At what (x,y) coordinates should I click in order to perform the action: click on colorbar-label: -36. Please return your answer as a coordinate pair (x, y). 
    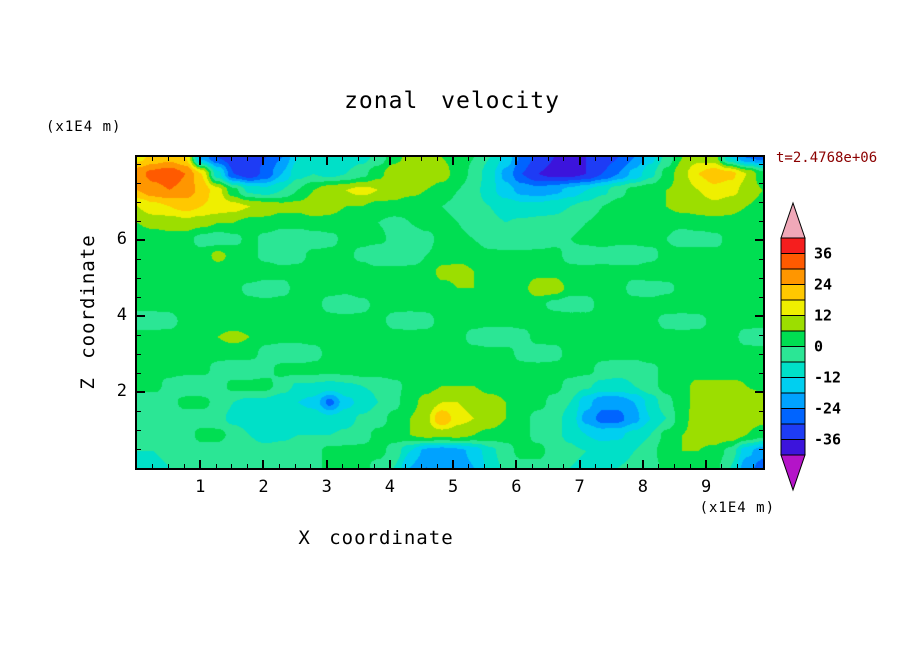
    Looking at the image, I should click on (827, 440).